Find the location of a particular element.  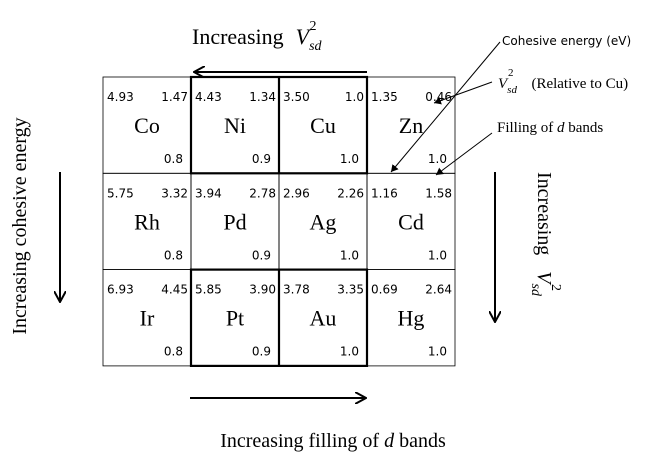

cohesive-energy: 0.69 is located at coordinates (384, 290).